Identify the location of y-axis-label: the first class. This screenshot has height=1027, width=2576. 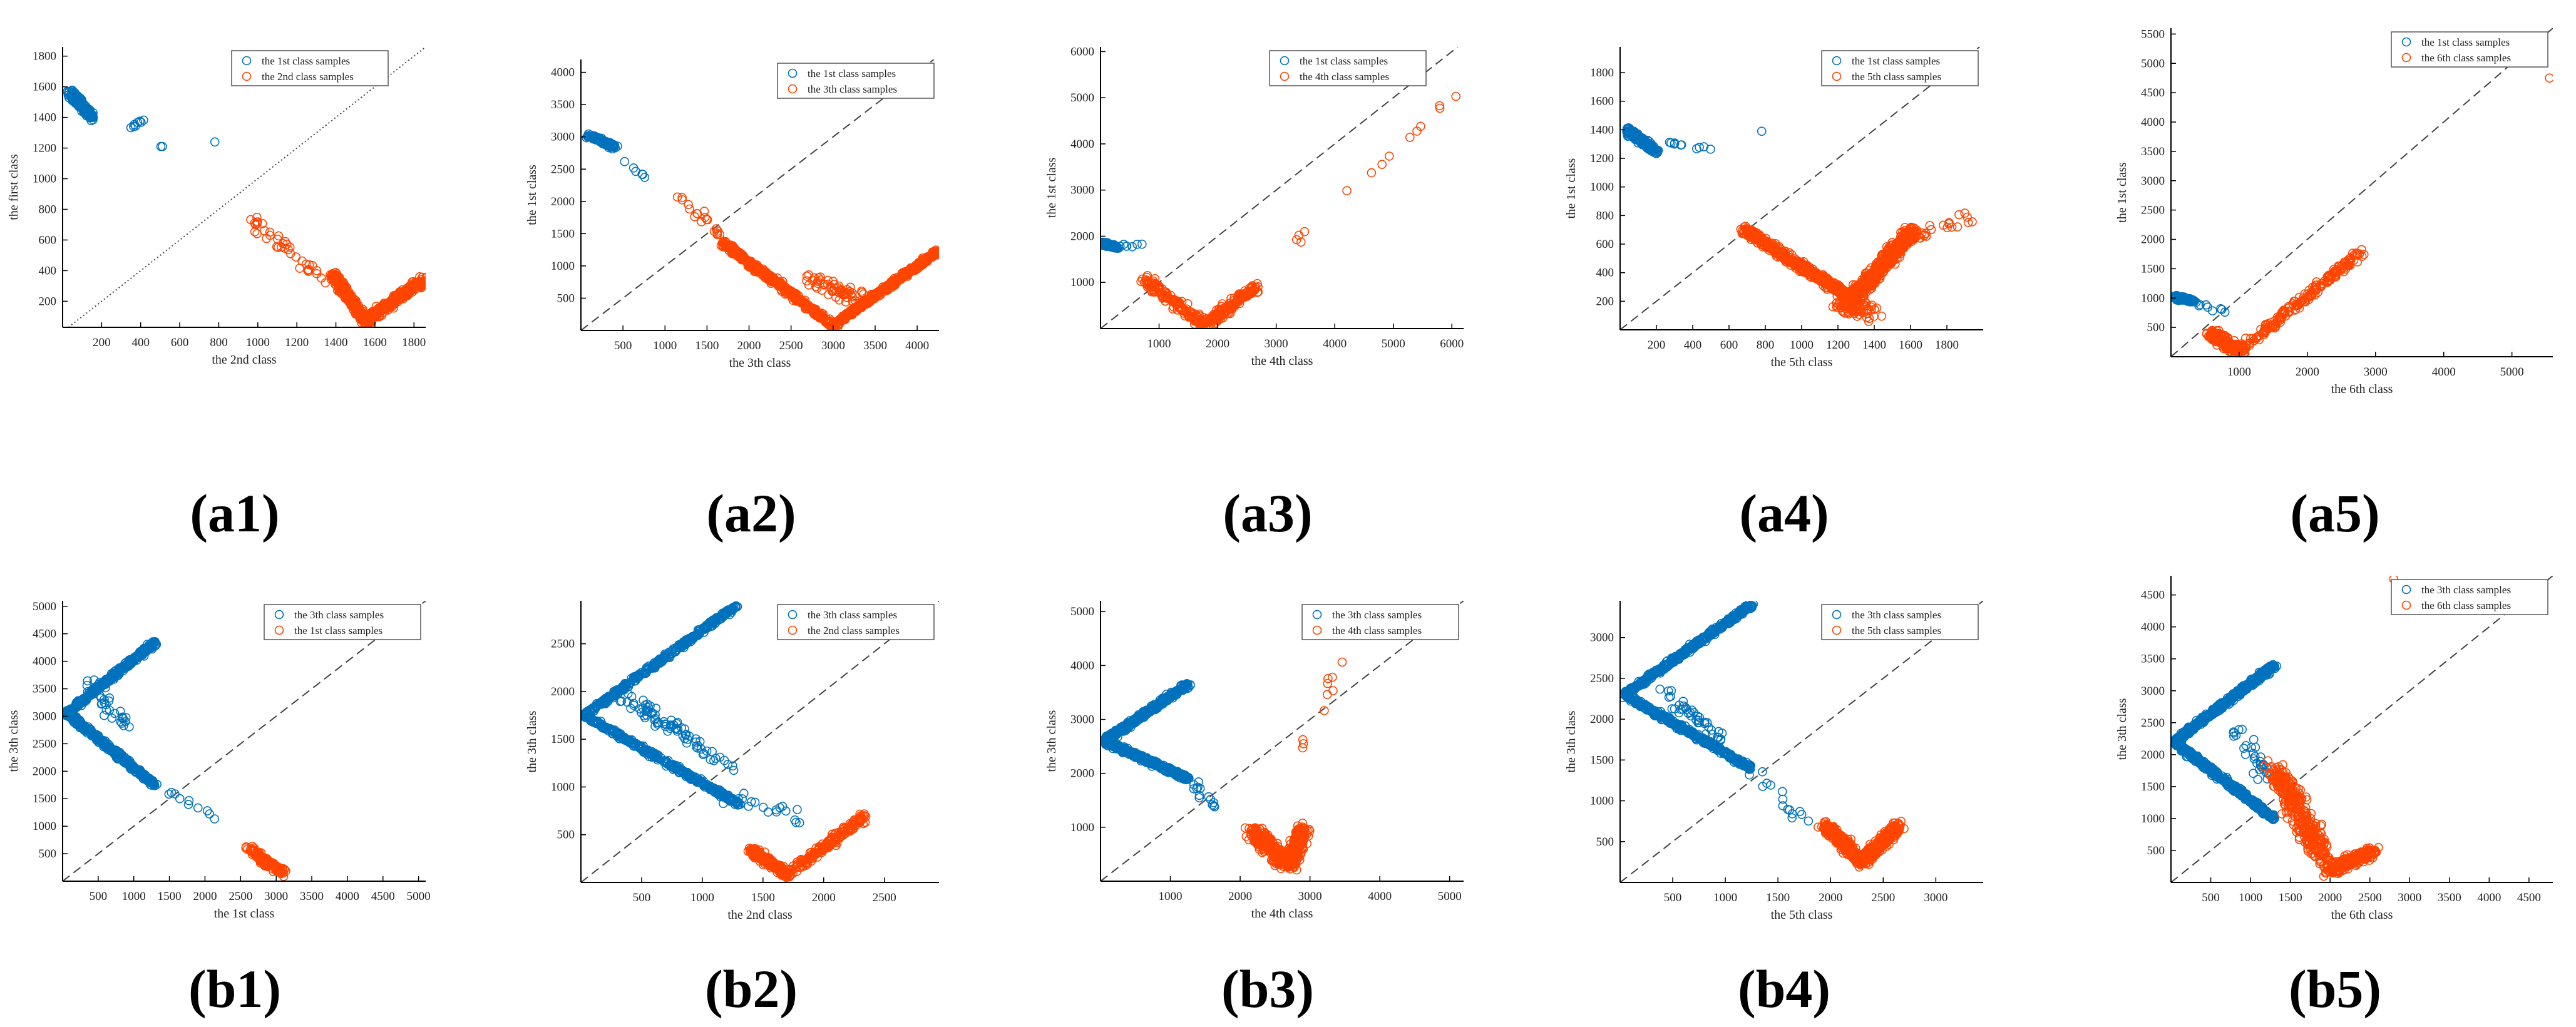
(14, 187).